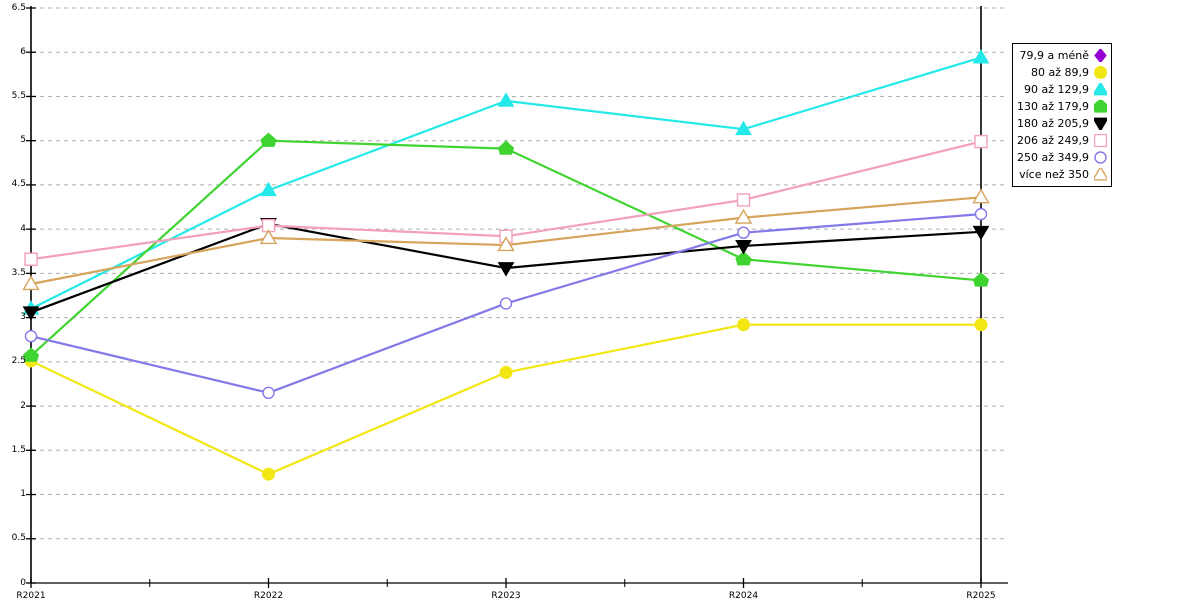  I want to click on legend-item: 90 až 129,9, so click(1062, 89).